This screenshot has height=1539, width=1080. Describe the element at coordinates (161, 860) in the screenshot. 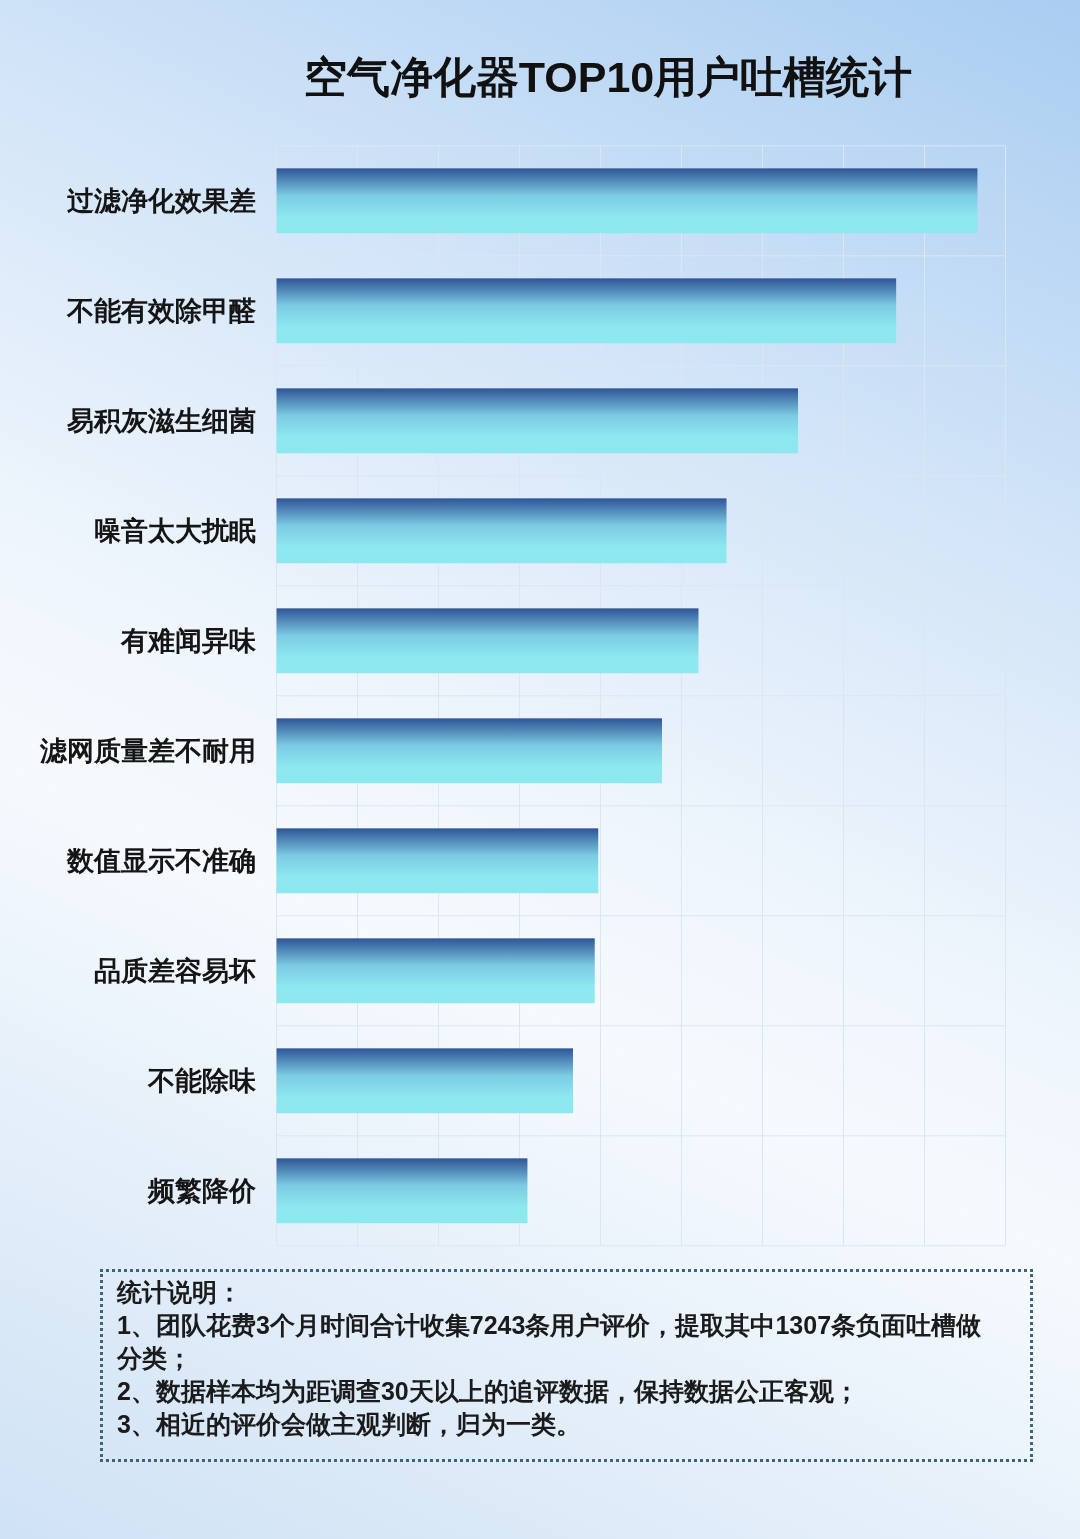

I see `y-tick-label: 数值显示不准确` at that location.